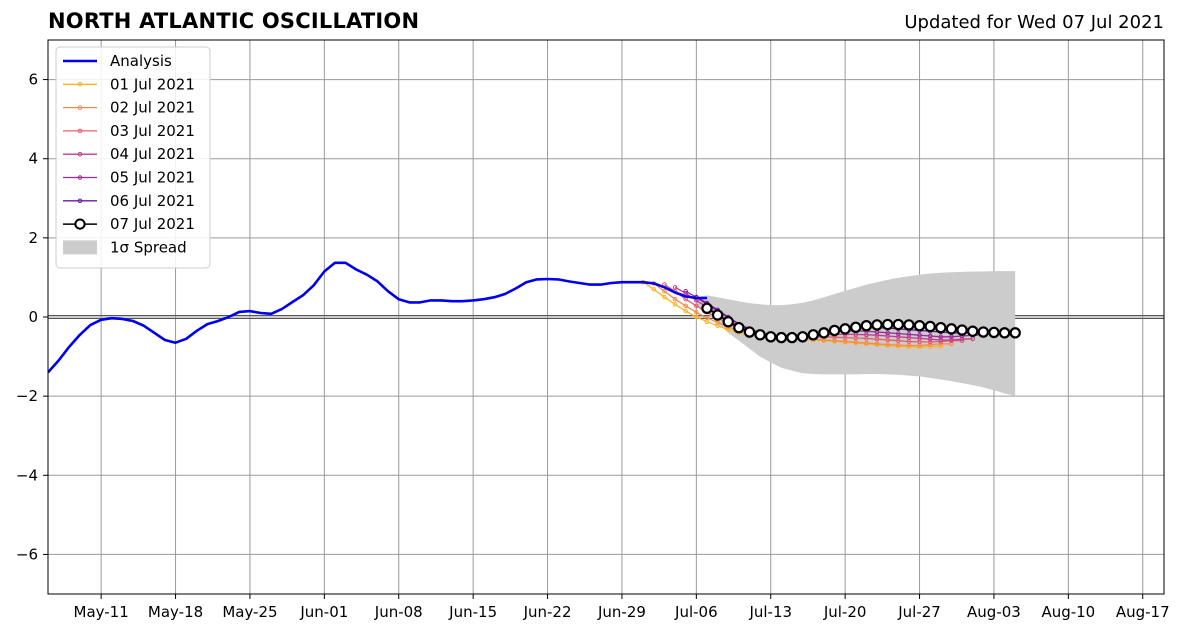 The width and height of the screenshot is (1184, 633). Describe the element at coordinates (770, 612) in the screenshot. I see `x-tick-label: Jul-13` at that location.